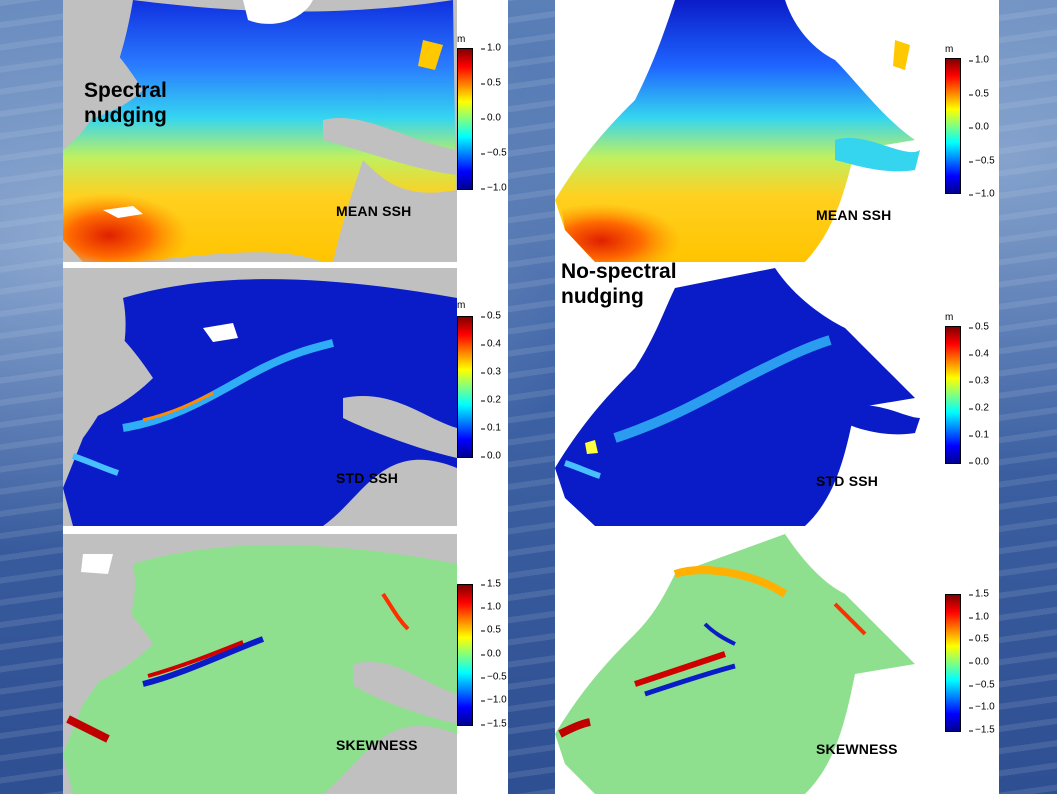 The image size is (1057, 794). Describe the element at coordinates (747, 131) in the screenshot. I see `mean-ssh-map-nospectral` at that location.